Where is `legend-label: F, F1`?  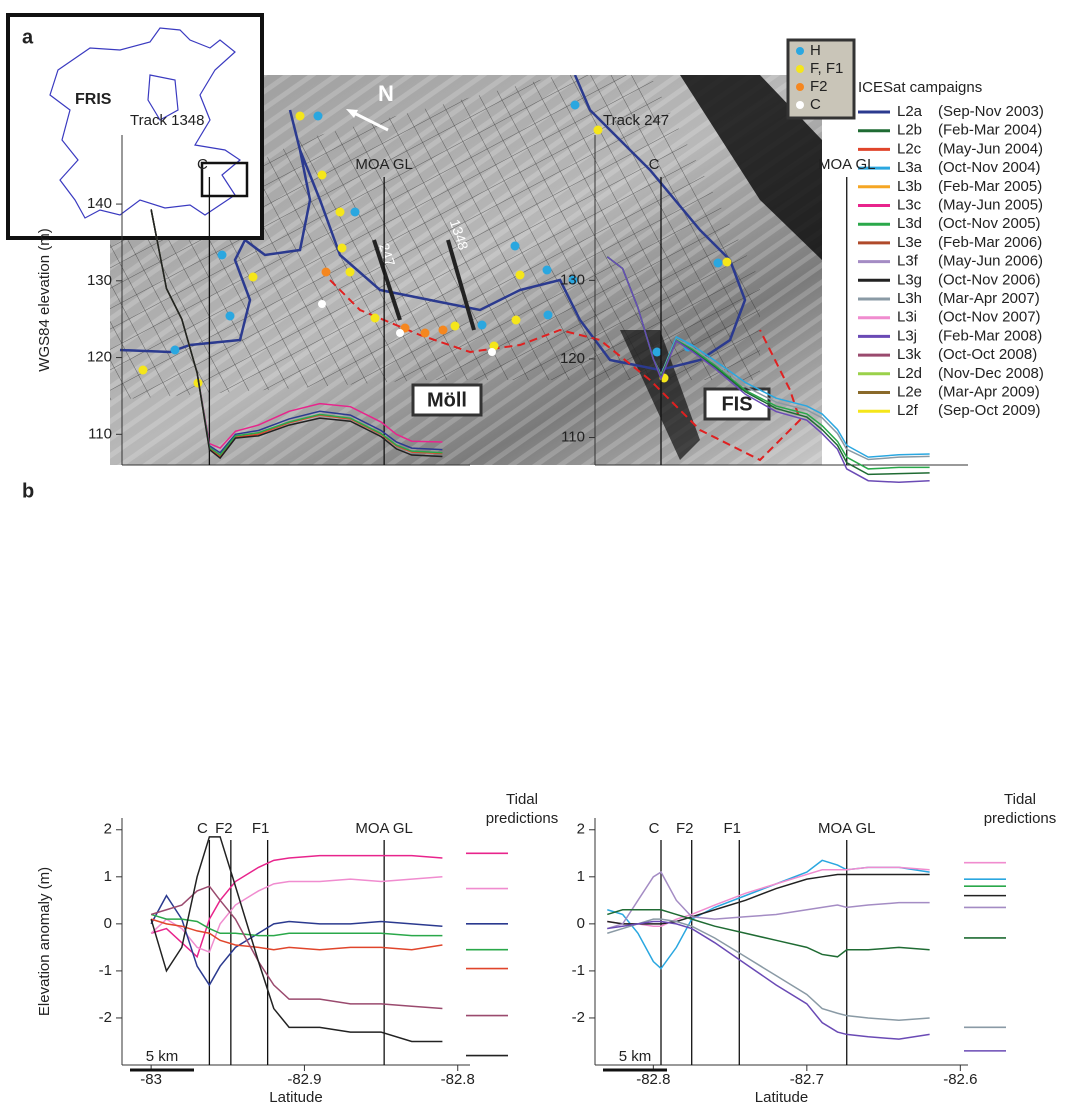 legend-label: F, F1 is located at coordinates (826, 68).